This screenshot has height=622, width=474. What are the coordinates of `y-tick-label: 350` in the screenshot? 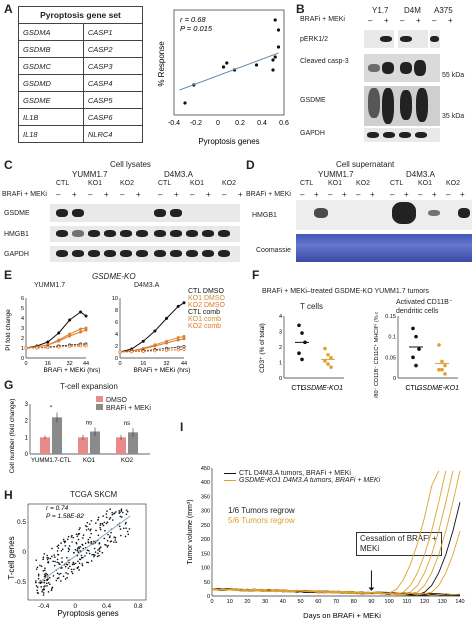 It's located at (205, 497).